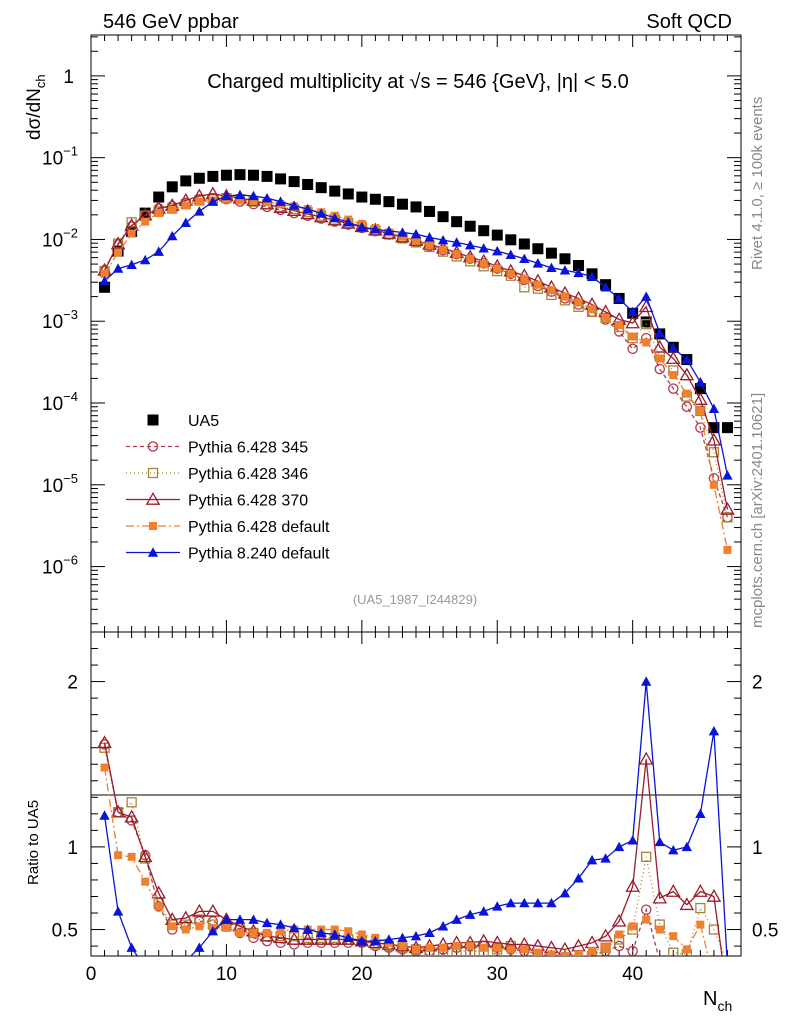  I want to click on legend-marker, so click(153, 473).